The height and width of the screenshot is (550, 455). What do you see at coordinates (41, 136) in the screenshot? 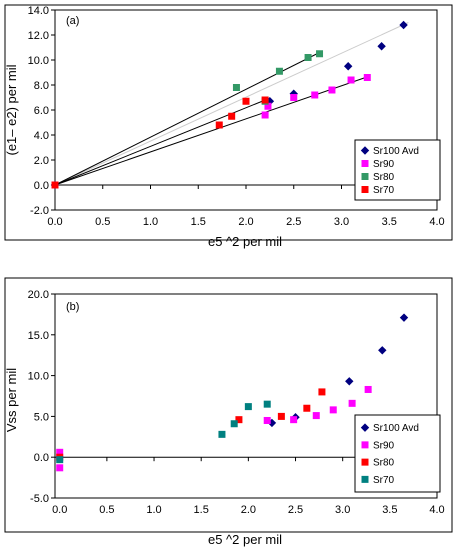
I see `y-tick-label: 4.0` at bounding box center [41, 136].